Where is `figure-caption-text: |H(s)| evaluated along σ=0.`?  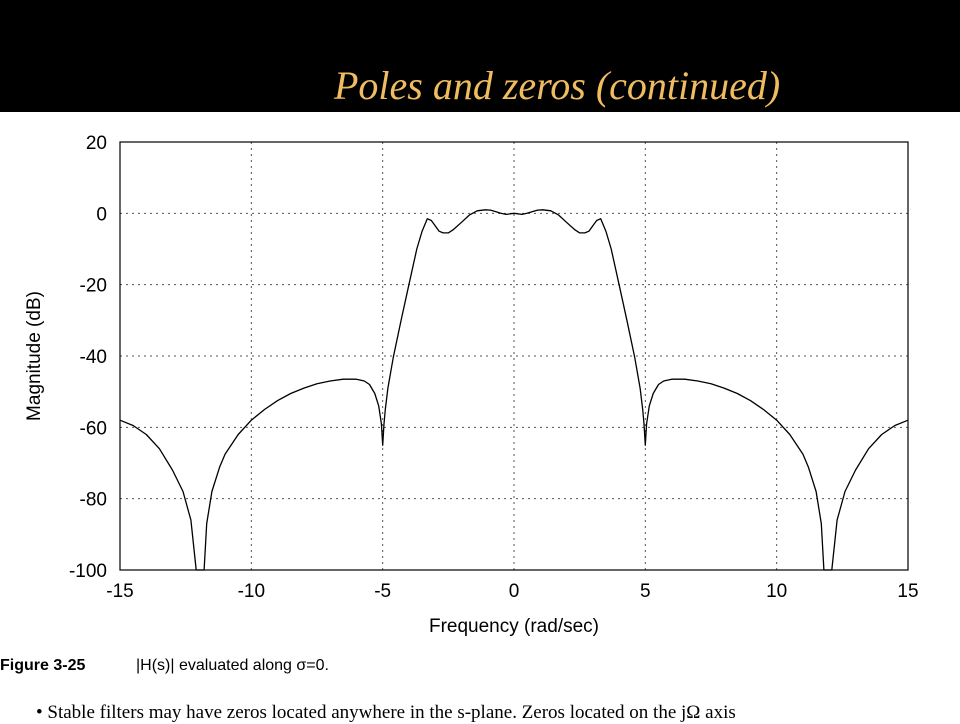 figure-caption-text: |H(s)| evaluated along σ=0. is located at coordinates (232, 665).